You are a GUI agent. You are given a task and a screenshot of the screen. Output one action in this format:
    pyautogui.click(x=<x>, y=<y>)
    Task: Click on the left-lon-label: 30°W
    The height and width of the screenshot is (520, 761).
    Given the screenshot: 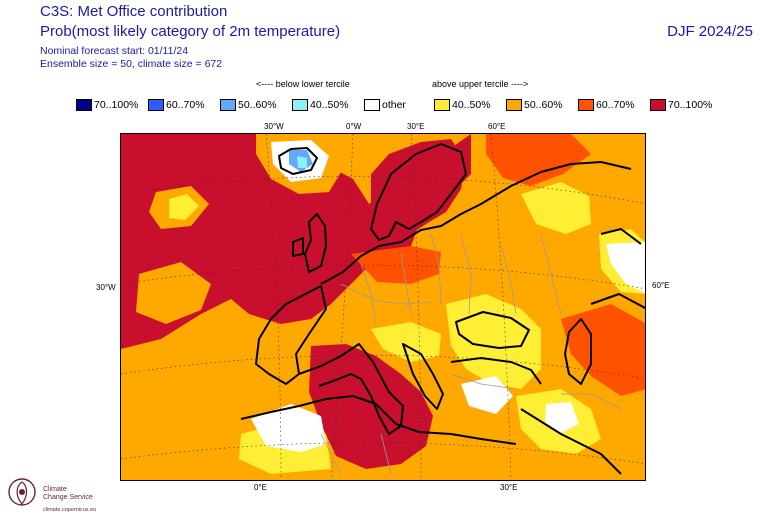 What is the action you would take?
    pyautogui.click(x=106, y=287)
    